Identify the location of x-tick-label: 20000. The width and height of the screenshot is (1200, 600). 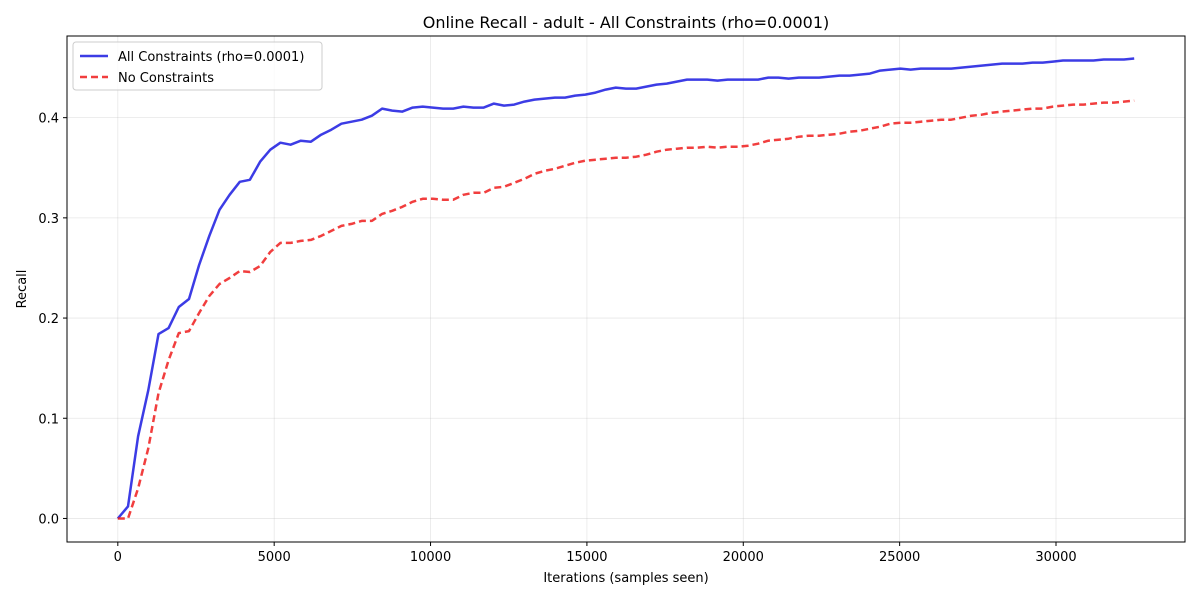
(743, 557).